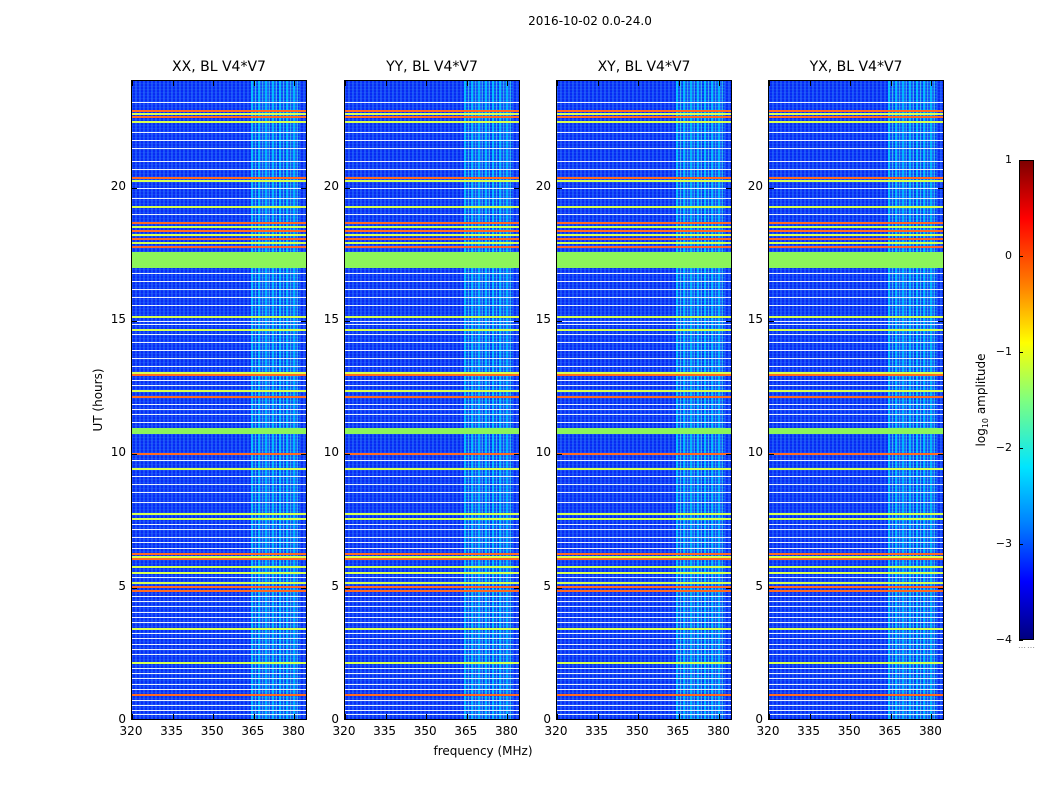 This screenshot has height=800, width=1050. What do you see at coordinates (755, 185) in the screenshot?
I see `y-tick-label: 20` at bounding box center [755, 185].